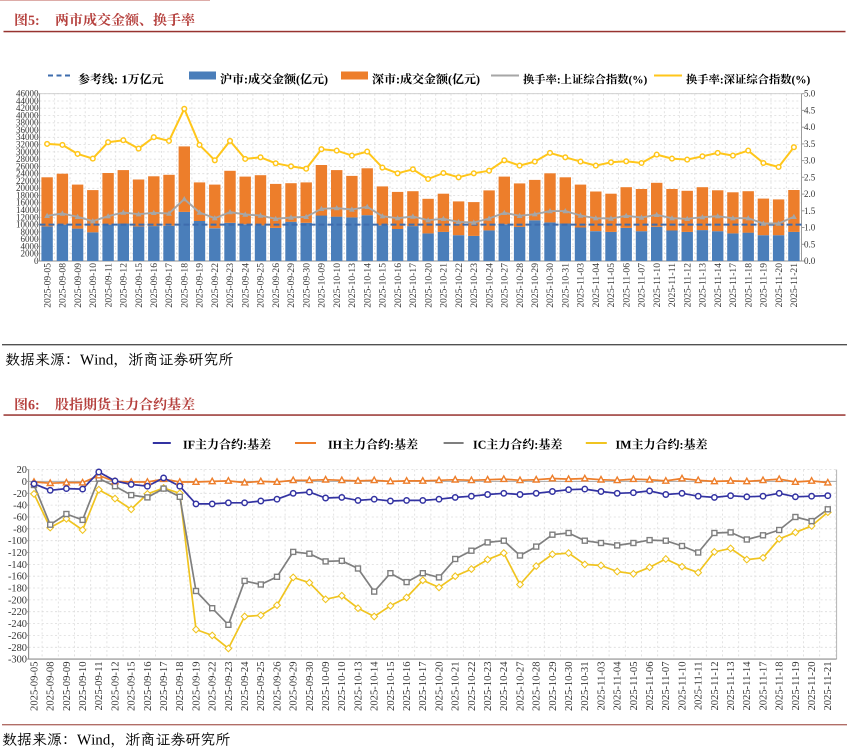 The height and width of the screenshot is (750, 849). Describe the element at coordinates (196, 686) in the screenshot. I see `svg-text: 2025-09-19` at that location.